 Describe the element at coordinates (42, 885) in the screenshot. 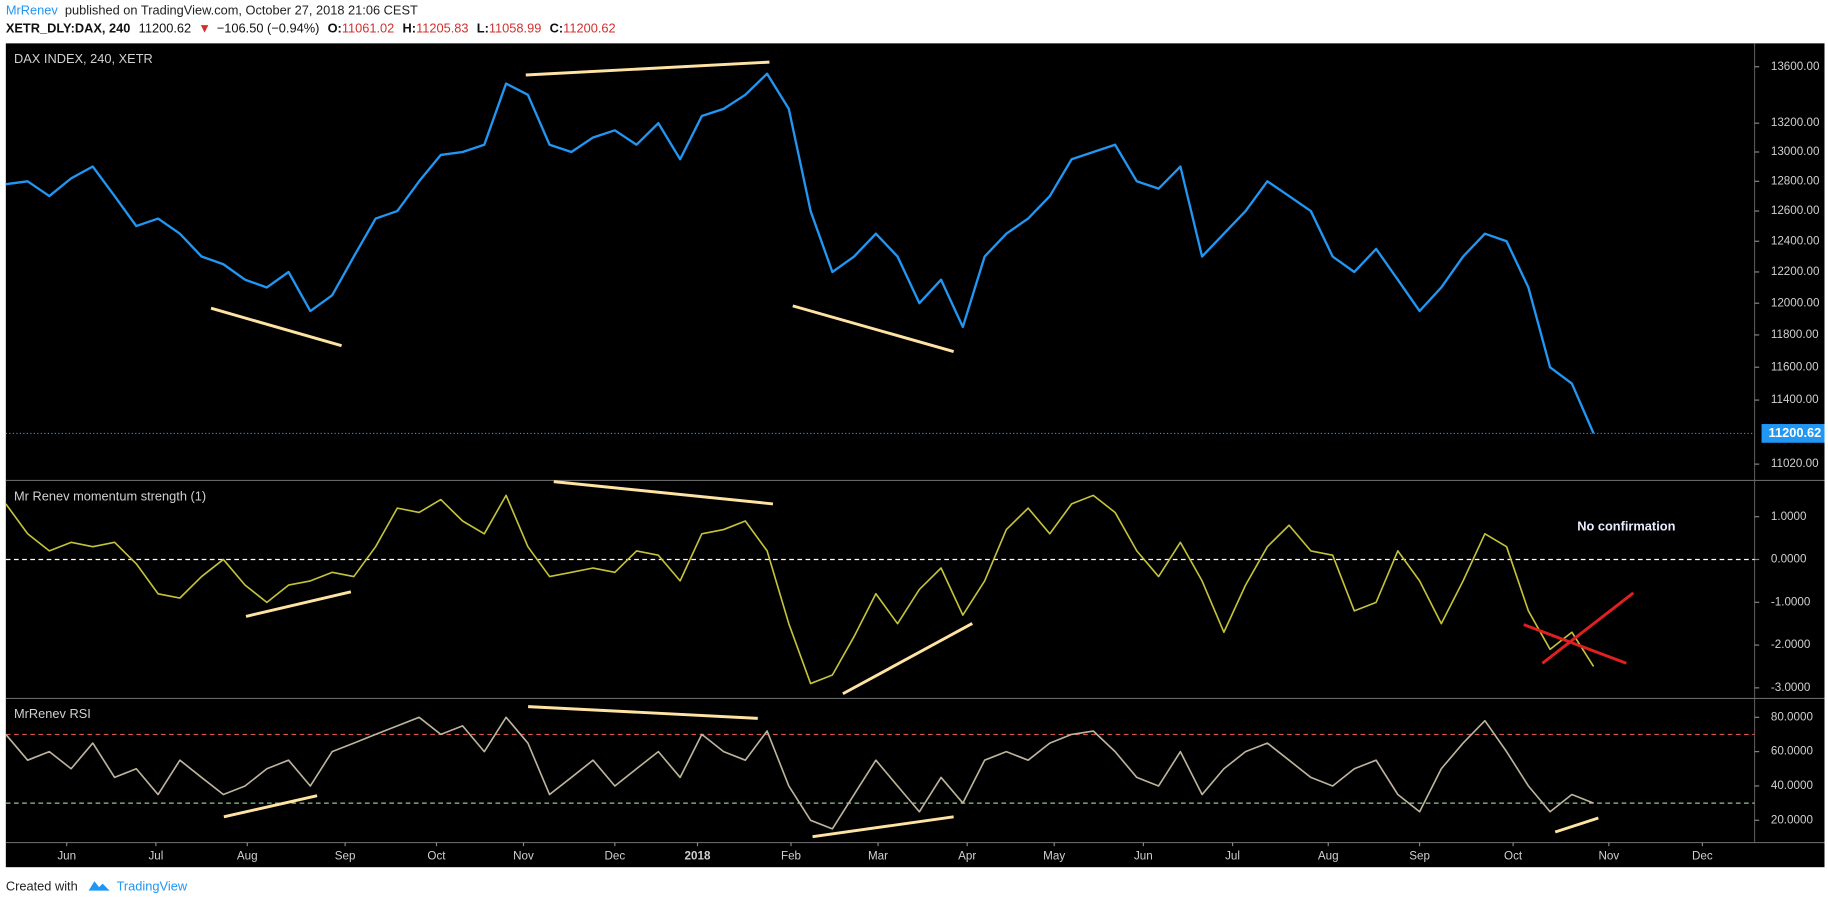

I see `footer-created: Created with` at that location.